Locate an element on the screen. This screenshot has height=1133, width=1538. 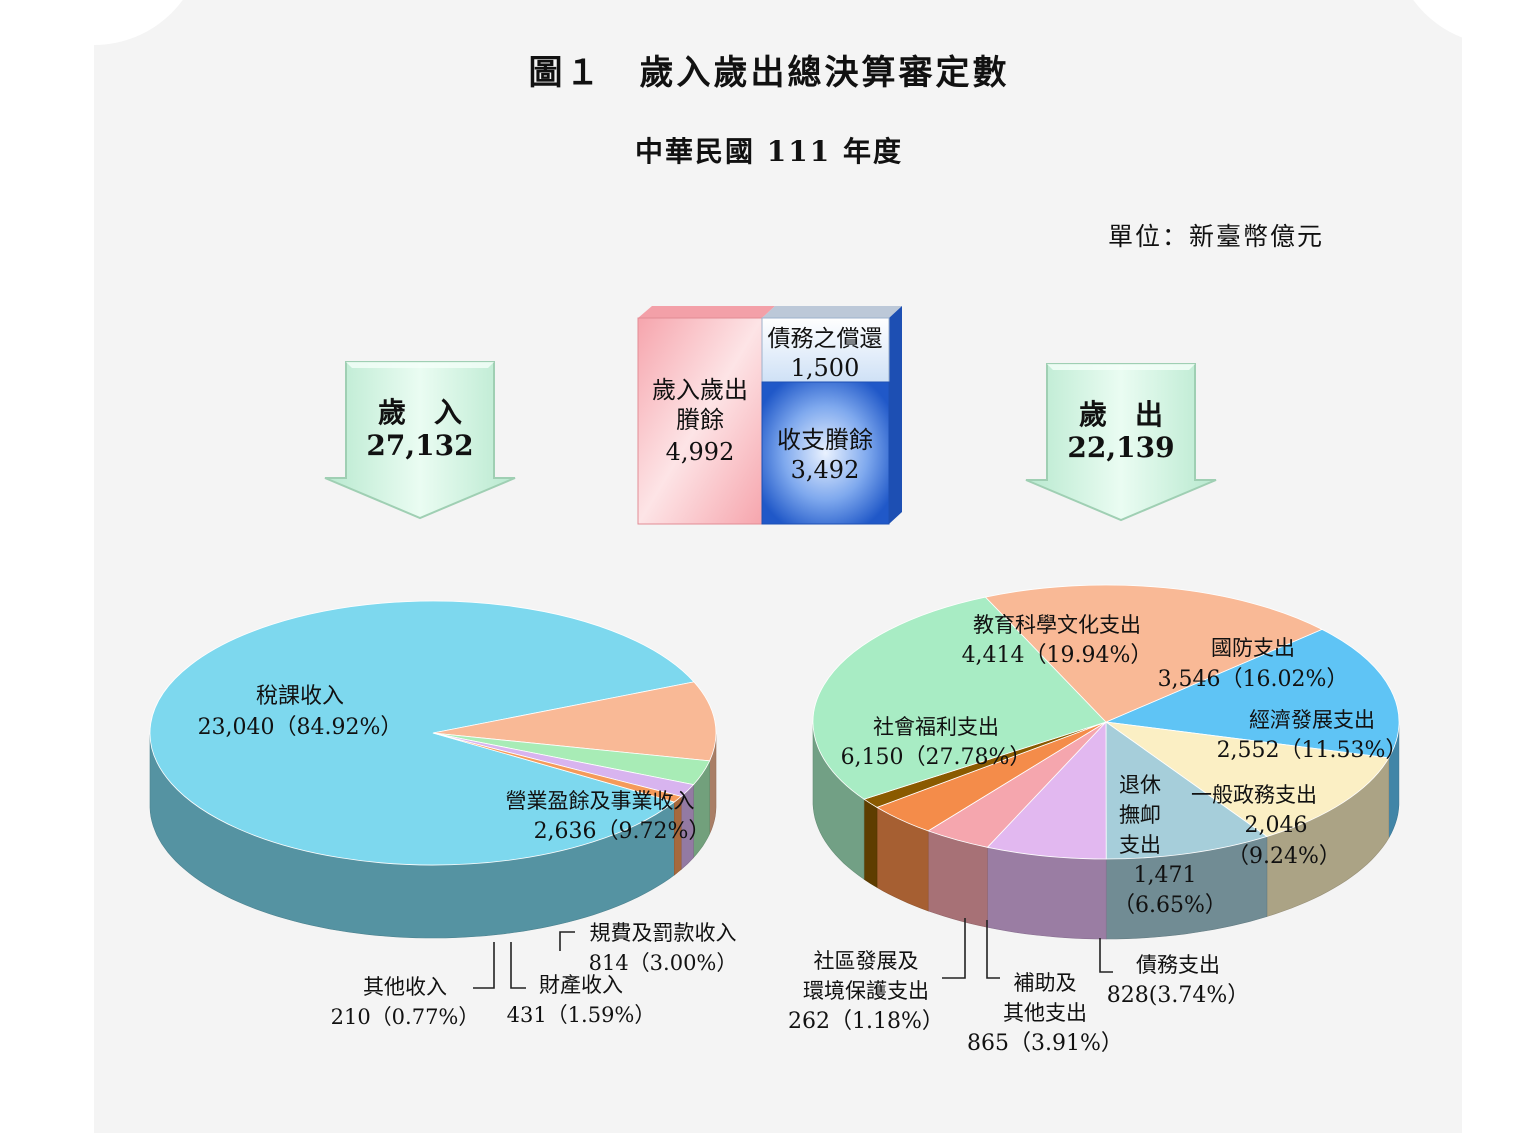
label-defense-name: 國防支出 is located at coordinates (1253, 648).